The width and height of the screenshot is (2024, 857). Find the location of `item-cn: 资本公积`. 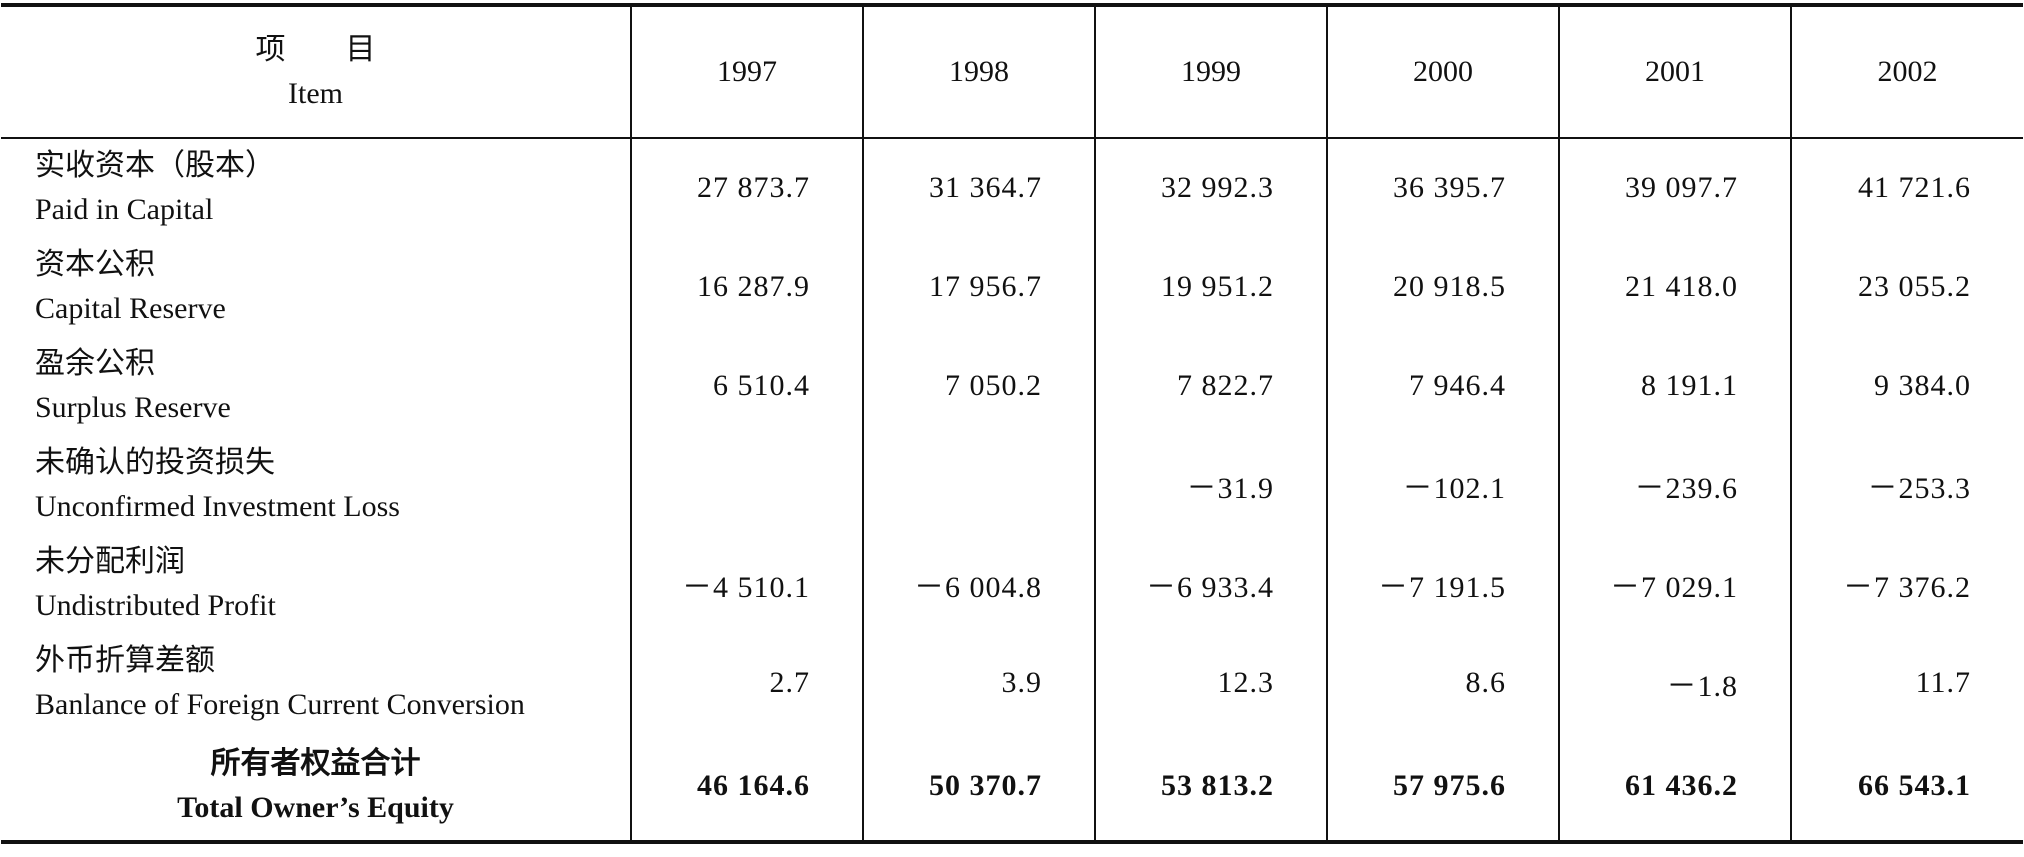

item-cn: 资本公积 is located at coordinates (95, 264).